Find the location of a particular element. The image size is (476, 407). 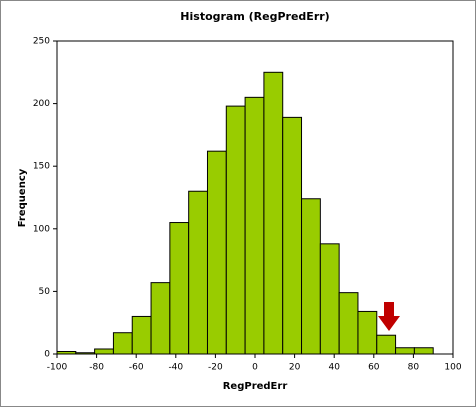

x-tick-label: 40 is located at coordinates (334, 368).